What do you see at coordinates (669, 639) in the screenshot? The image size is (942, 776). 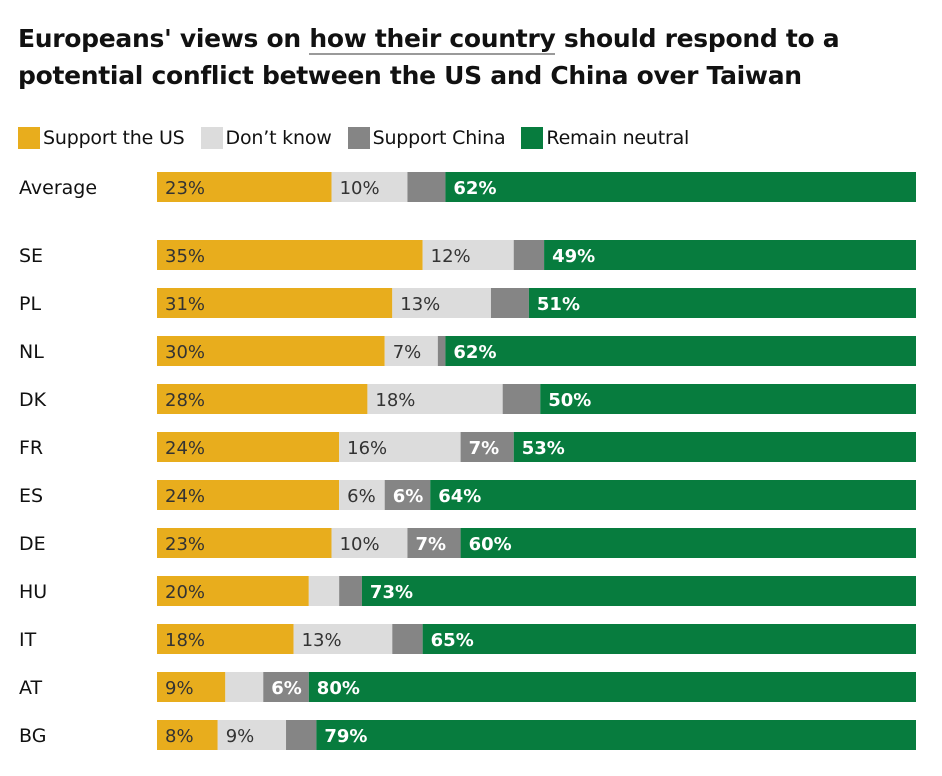 I see `bar-it-remain-neutral` at bounding box center [669, 639].